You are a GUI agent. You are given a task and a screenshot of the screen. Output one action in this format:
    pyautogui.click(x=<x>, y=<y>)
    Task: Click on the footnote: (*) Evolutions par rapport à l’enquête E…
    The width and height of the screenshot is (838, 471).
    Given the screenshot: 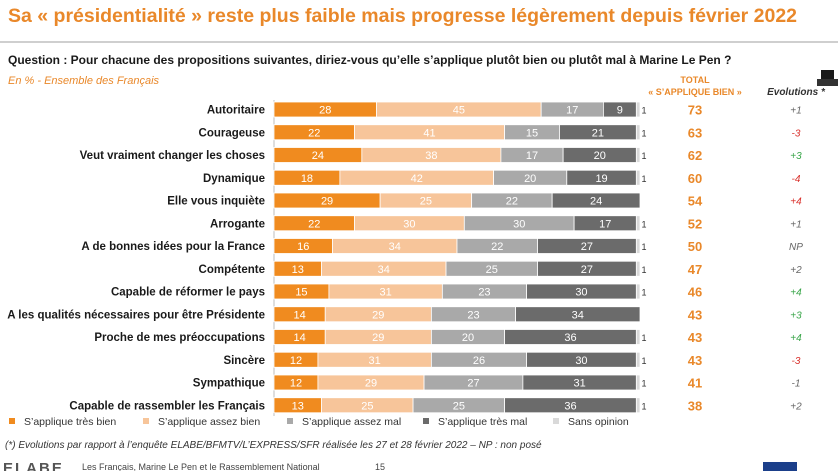 What is the action you would take?
    pyautogui.click(x=273, y=445)
    